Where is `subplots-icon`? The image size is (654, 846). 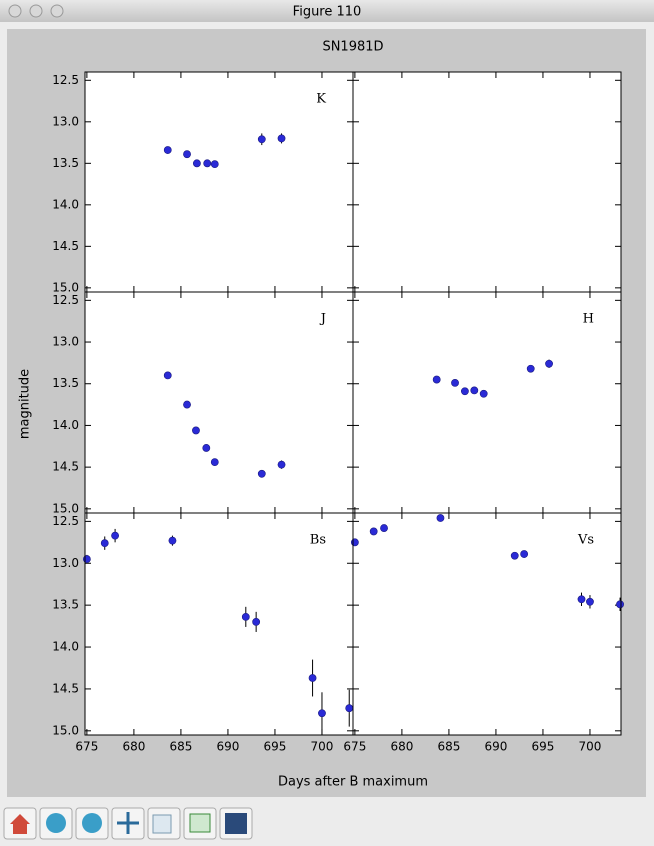 subplots-icon is located at coordinates (200, 823).